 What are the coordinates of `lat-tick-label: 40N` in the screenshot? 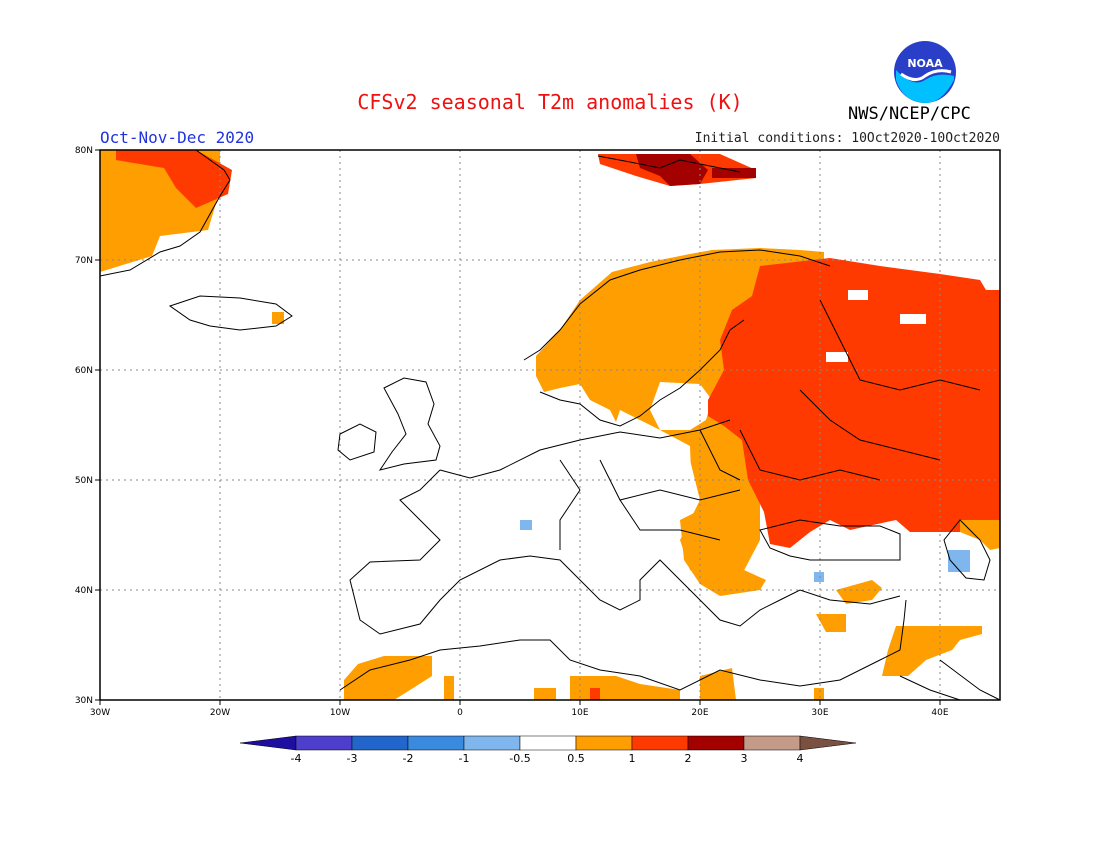 It's located at (84, 591).